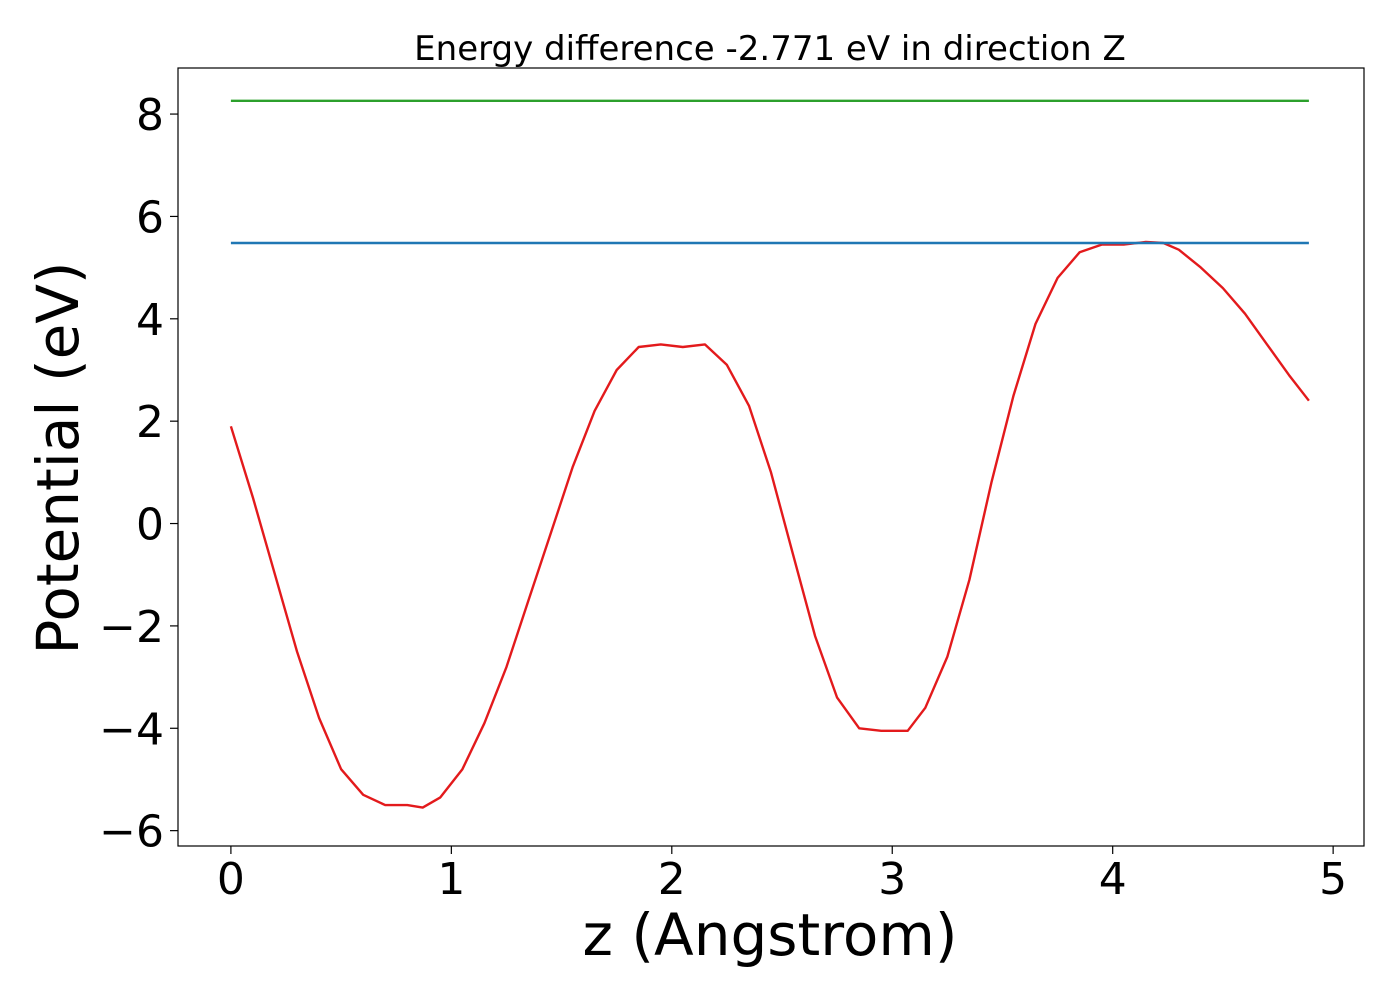 The image size is (1400, 1000). What do you see at coordinates (131, 627) in the screenshot?
I see `y-tick-label: −2` at bounding box center [131, 627].